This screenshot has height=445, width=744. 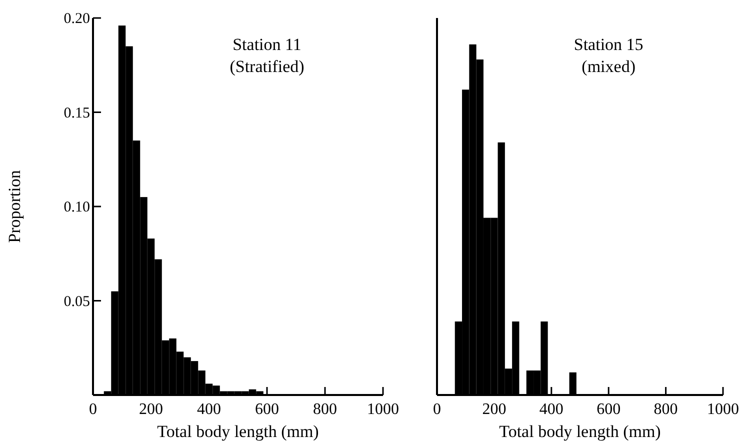 I want to click on y-tick-label: 0.10, so click(x=77, y=208).